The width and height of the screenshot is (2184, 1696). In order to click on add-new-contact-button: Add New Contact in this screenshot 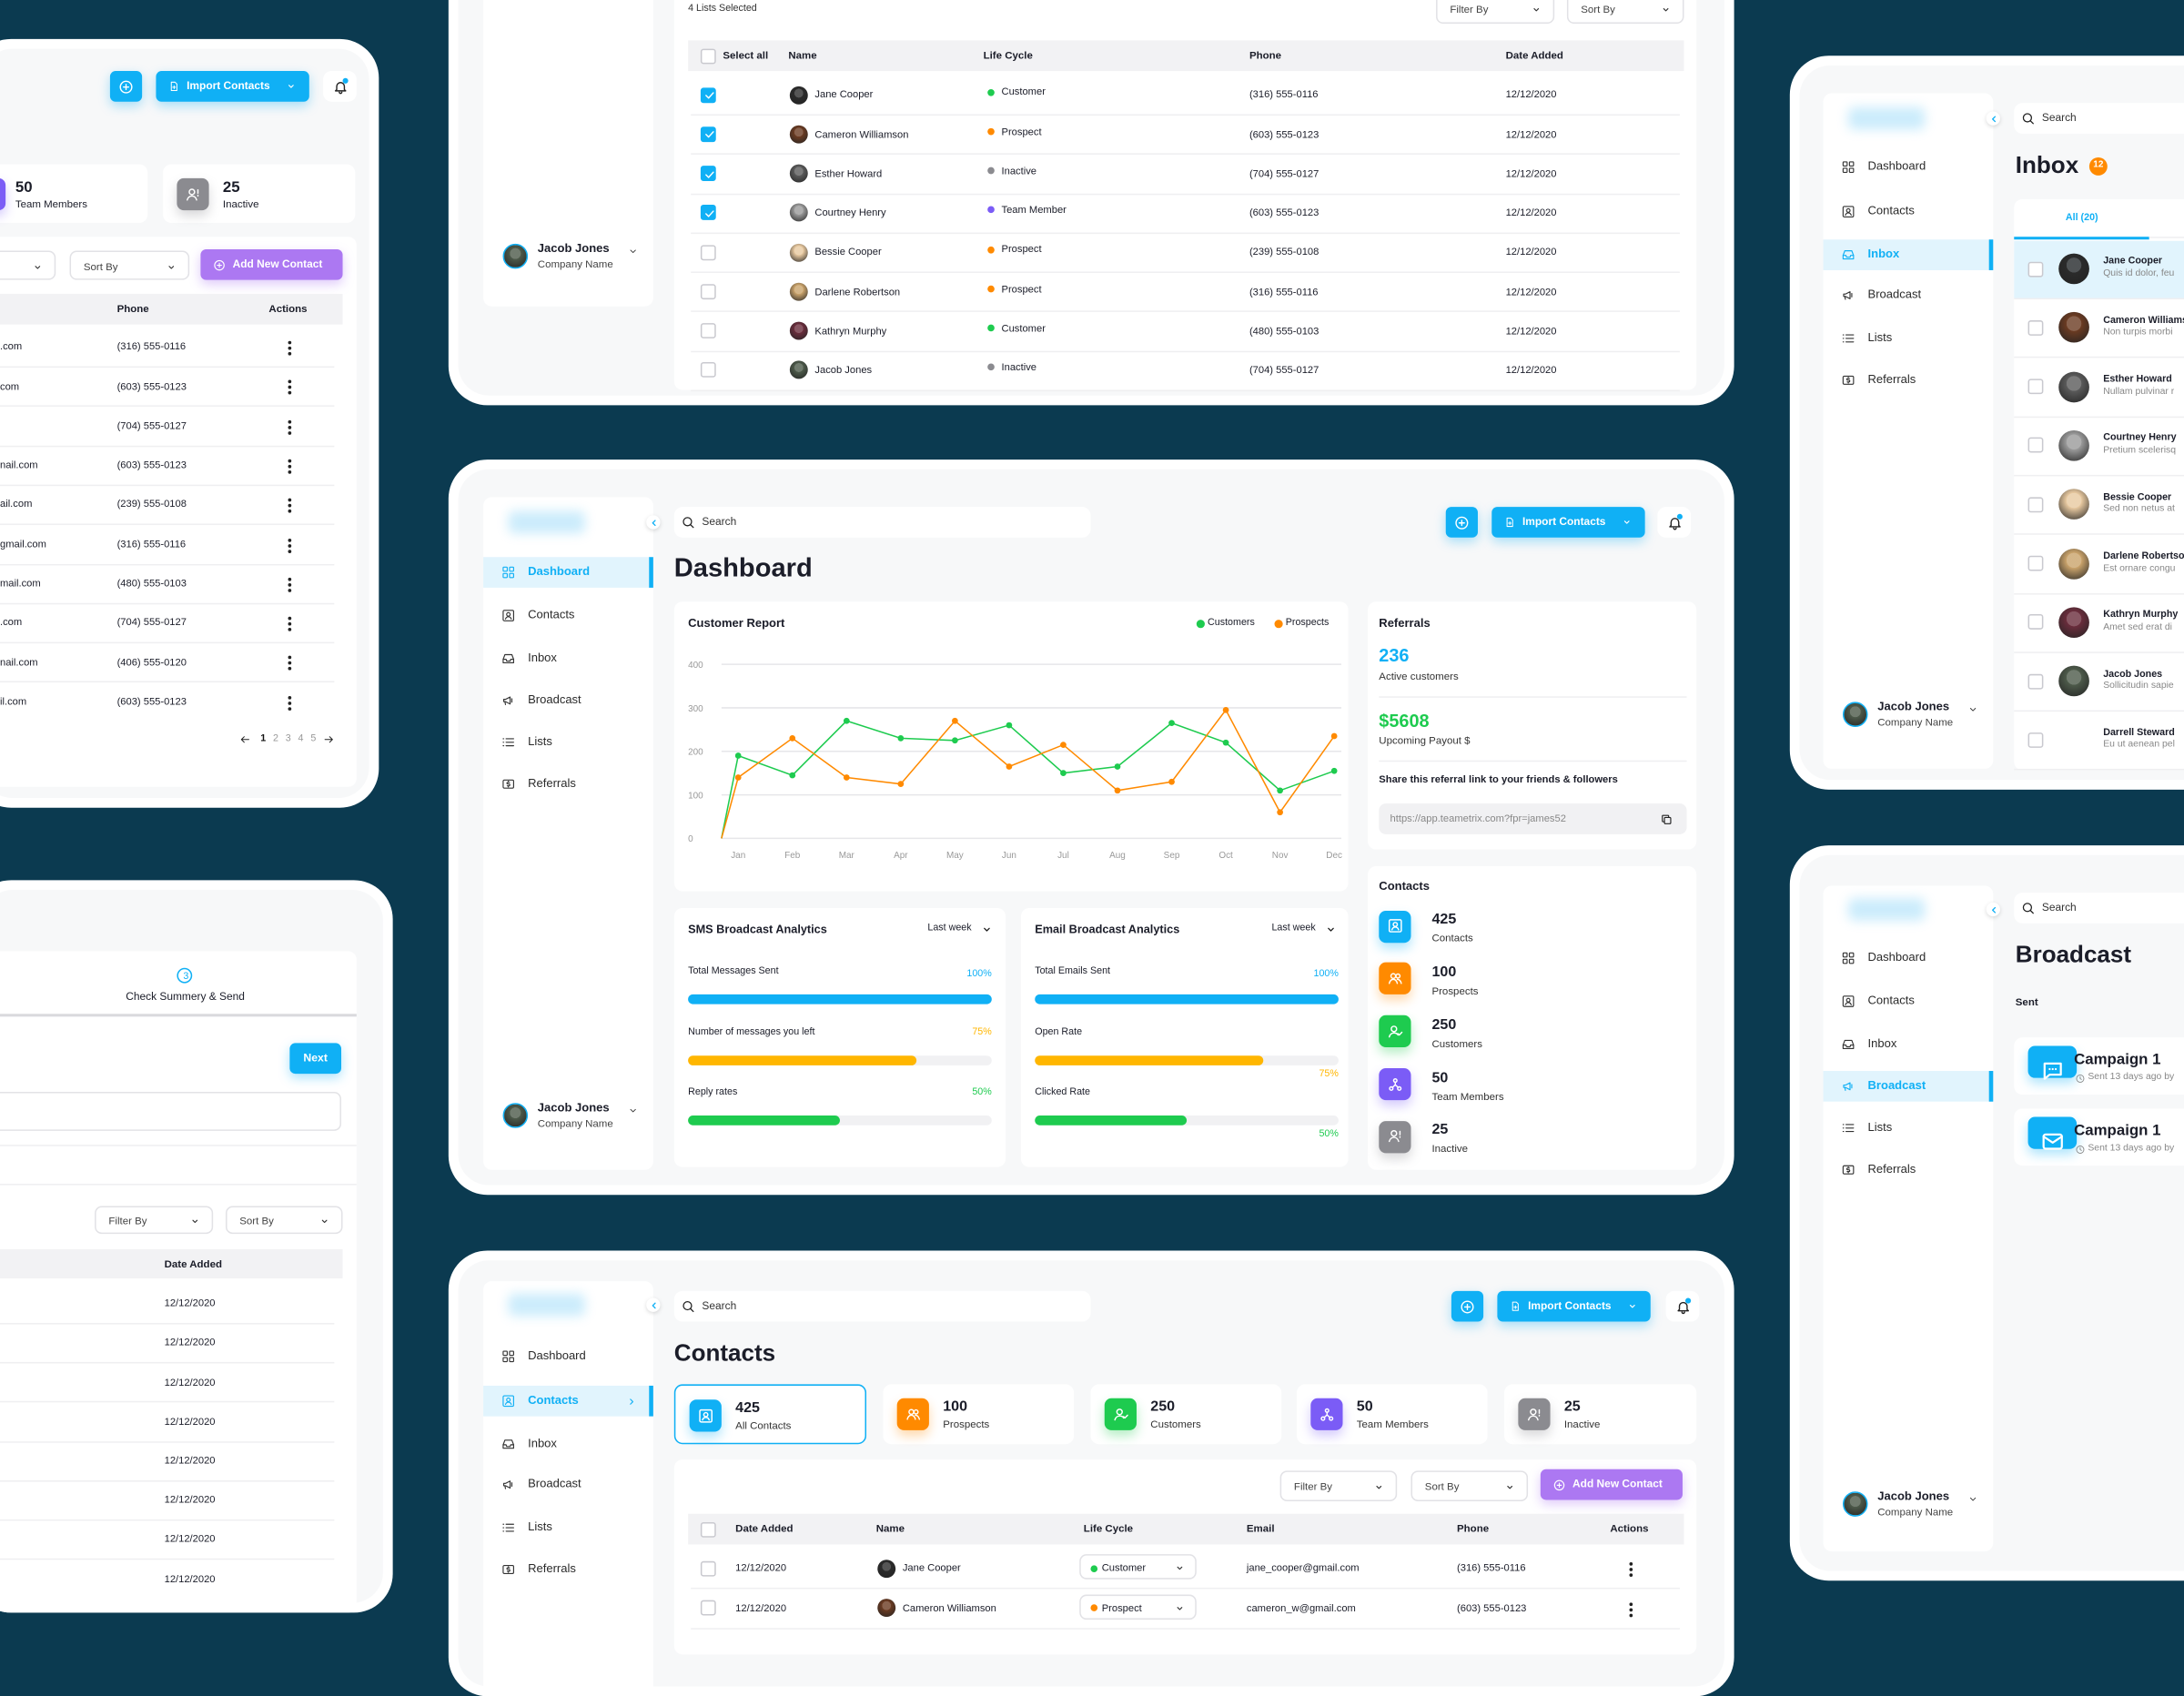, I will do `click(271, 264)`.